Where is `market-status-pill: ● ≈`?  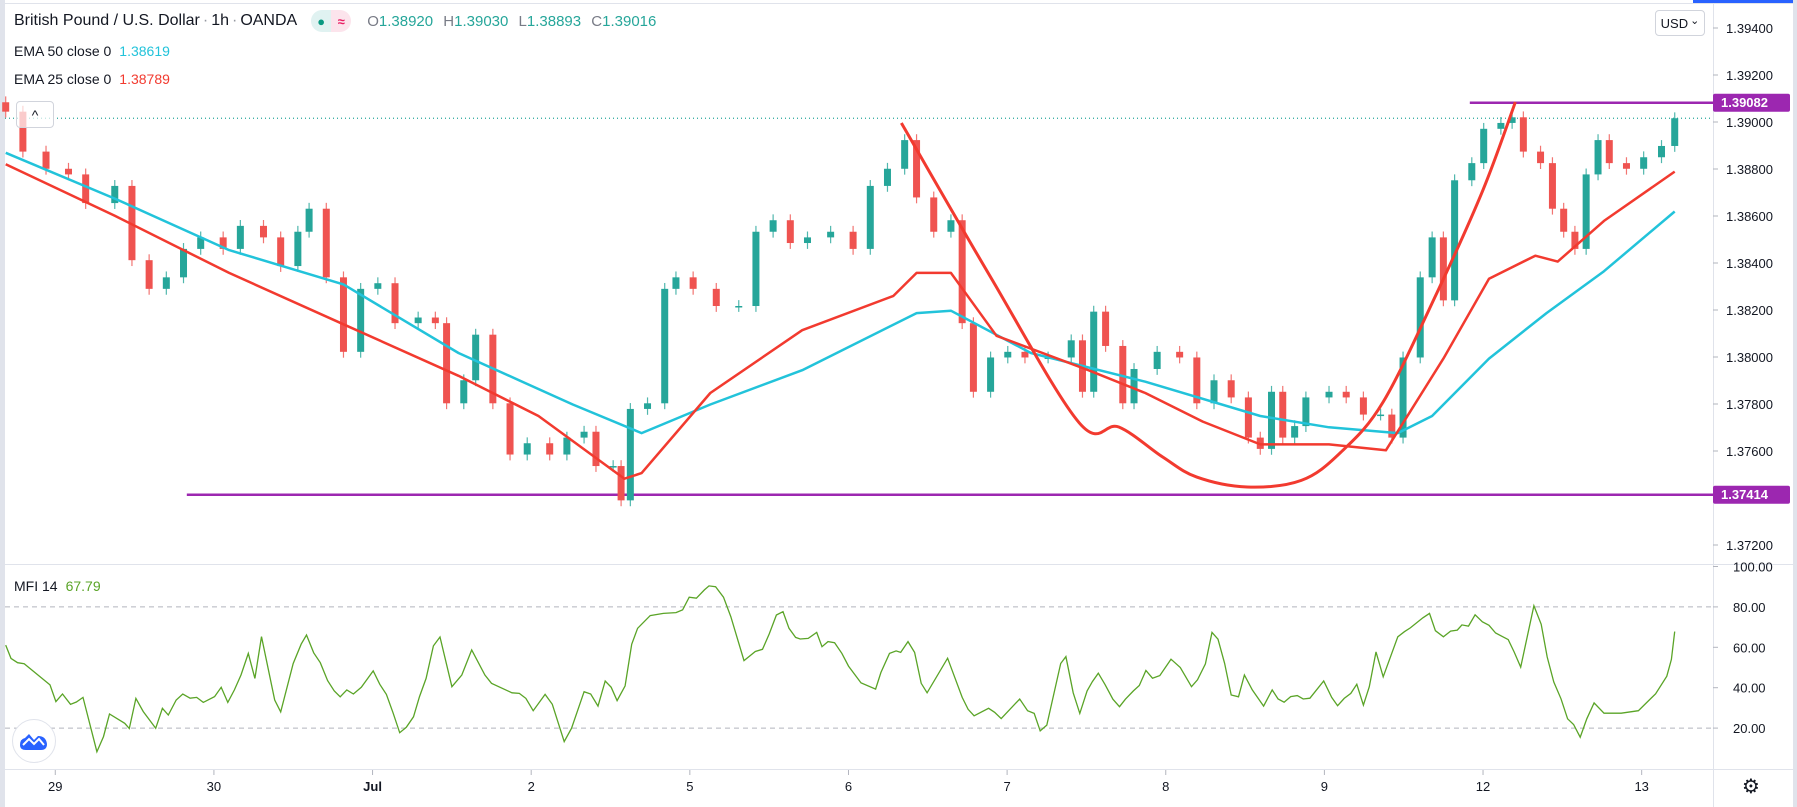 market-status-pill: ● ≈ is located at coordinates (331, 21).